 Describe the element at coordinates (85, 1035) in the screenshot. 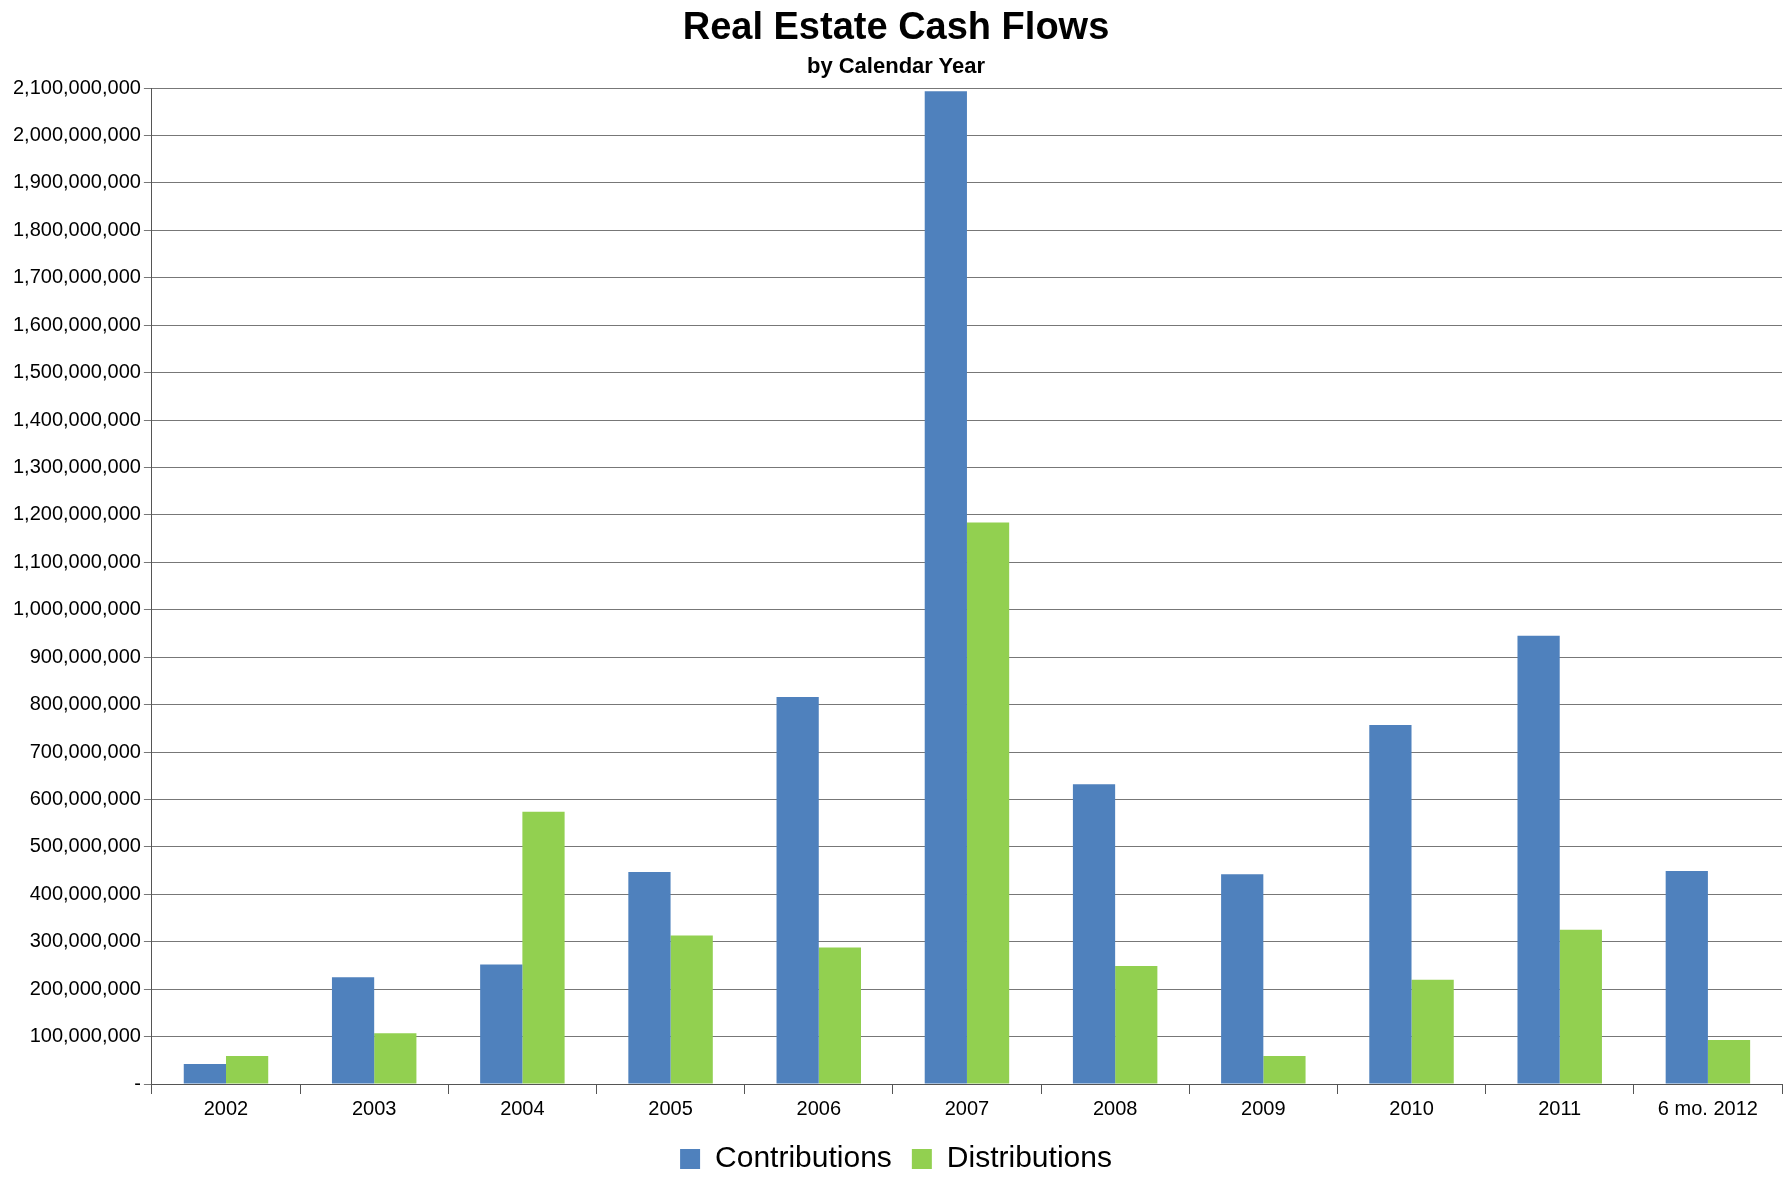

I see `y-tick-label: 100,000,000` at that location.